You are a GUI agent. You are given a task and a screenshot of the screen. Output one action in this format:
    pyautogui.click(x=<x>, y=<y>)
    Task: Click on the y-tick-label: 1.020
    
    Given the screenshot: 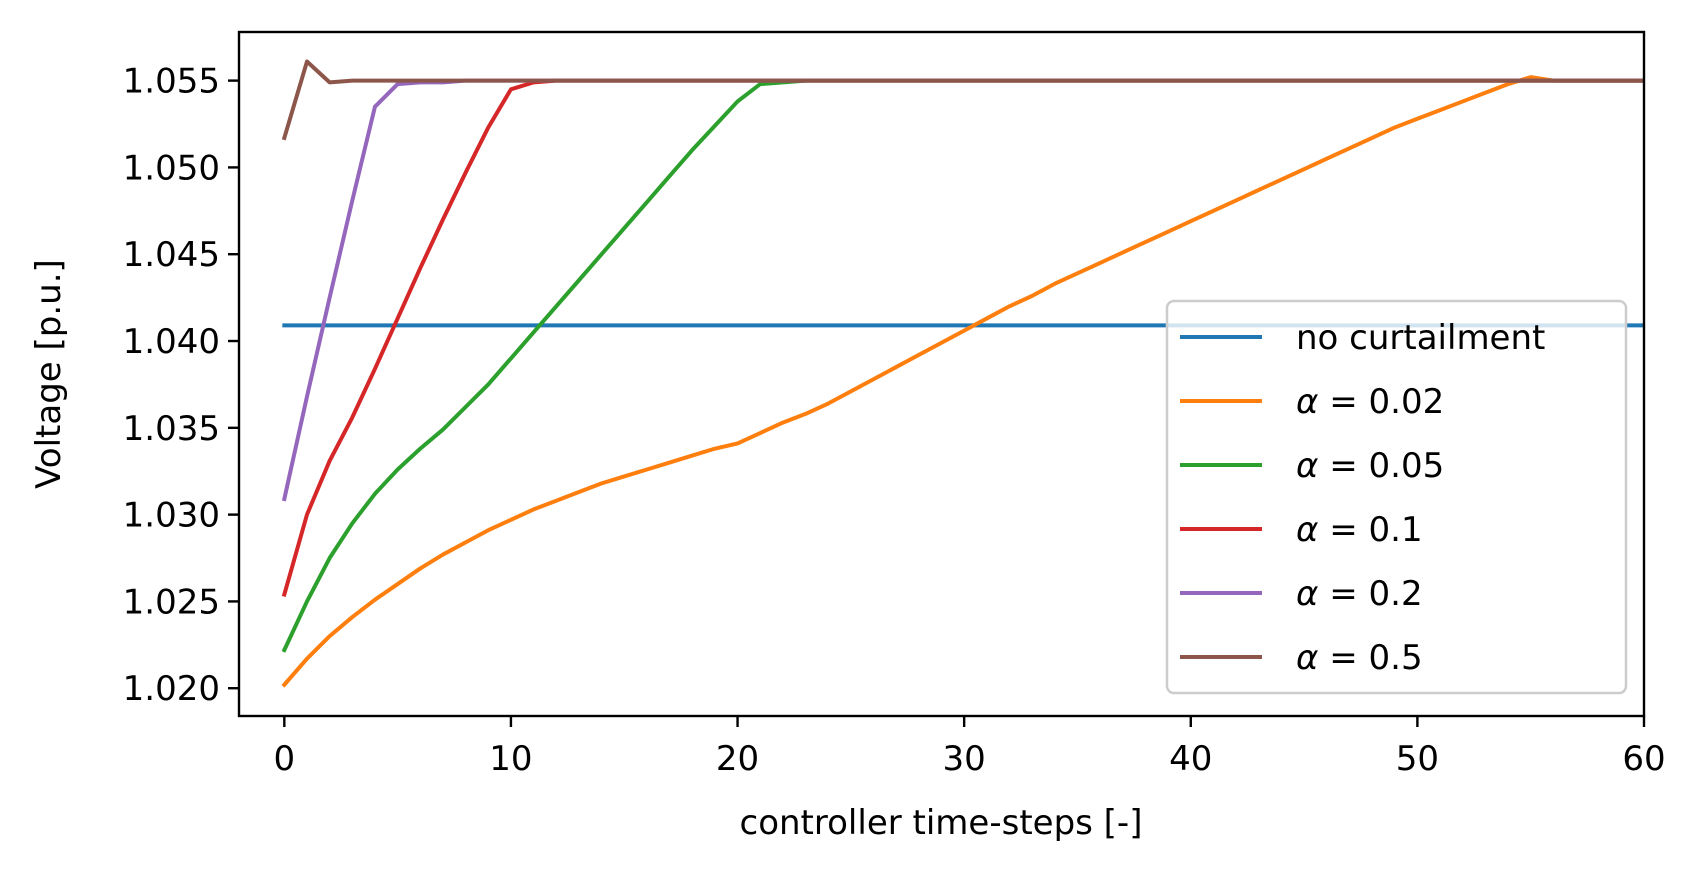 What is the action you would take?
    pyautogui.click(x=171, y=689)
    